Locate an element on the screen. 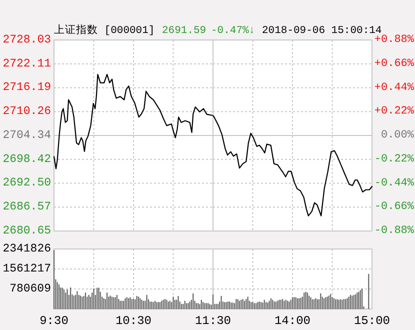 The width and height of the screenshot is (415, 330). y-tick-label: 2686.57 is located at coordinates (26, 207).